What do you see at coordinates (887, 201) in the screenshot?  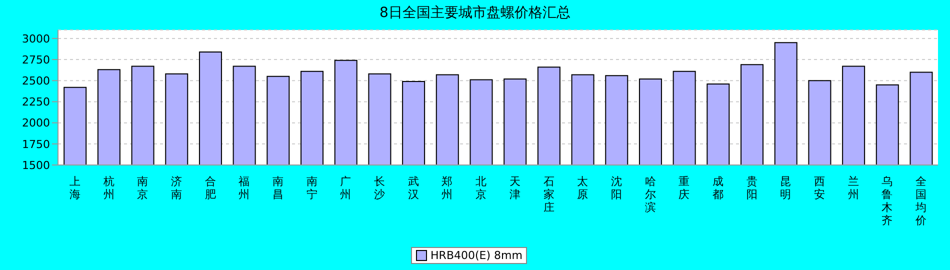 I see `x-tick-label: 乌鲁木齐` at bounding box center [887, 201].